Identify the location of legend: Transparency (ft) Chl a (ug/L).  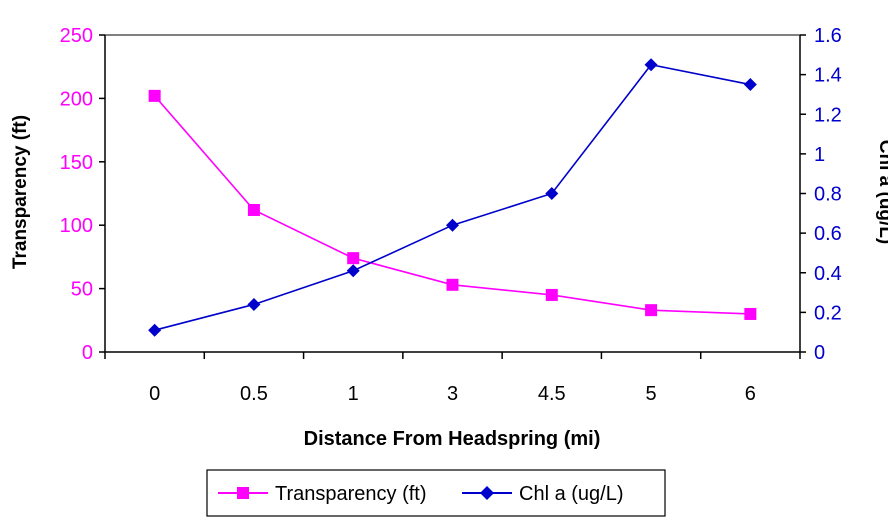
(436, 493).